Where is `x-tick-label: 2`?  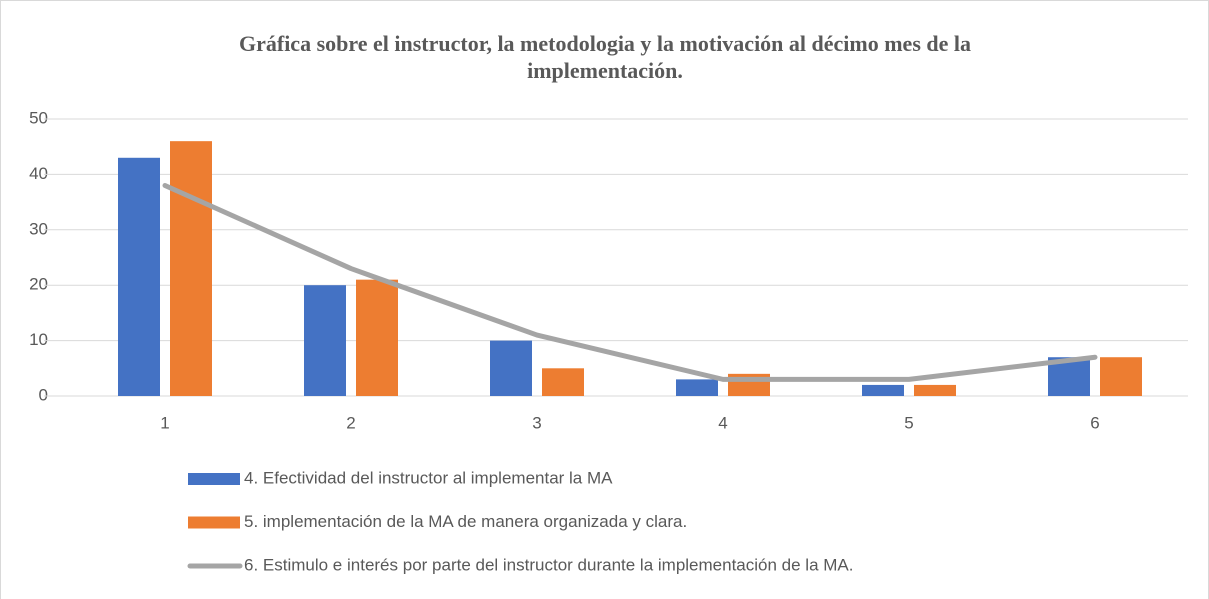
x-tick-label: 2 is located at coordinates (350, 422).